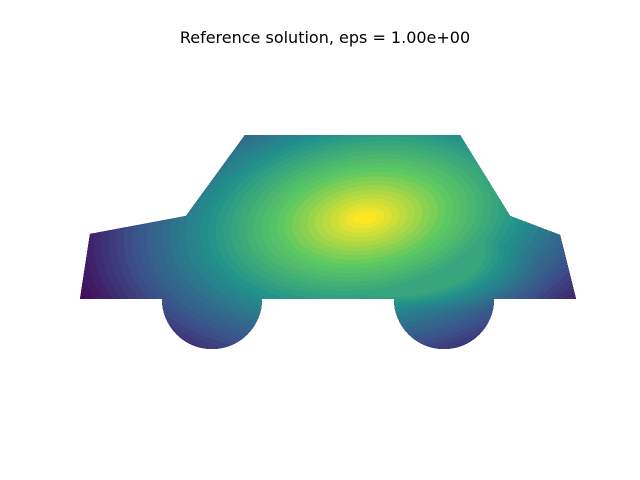  Describe the element at coordinates (325, 37) in the screenshot. I see `chart-title: Reference solution, eps = 1.00e+00` at that location.